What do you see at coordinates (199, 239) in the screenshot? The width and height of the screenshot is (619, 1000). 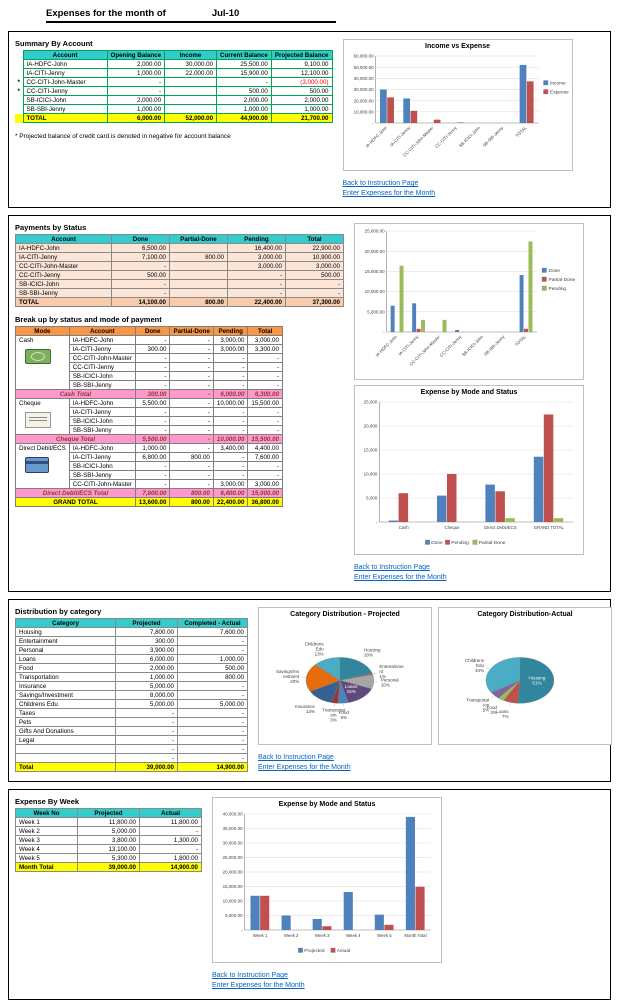 I see `column-header: Partial-Done` at bounding box center [199, 239].